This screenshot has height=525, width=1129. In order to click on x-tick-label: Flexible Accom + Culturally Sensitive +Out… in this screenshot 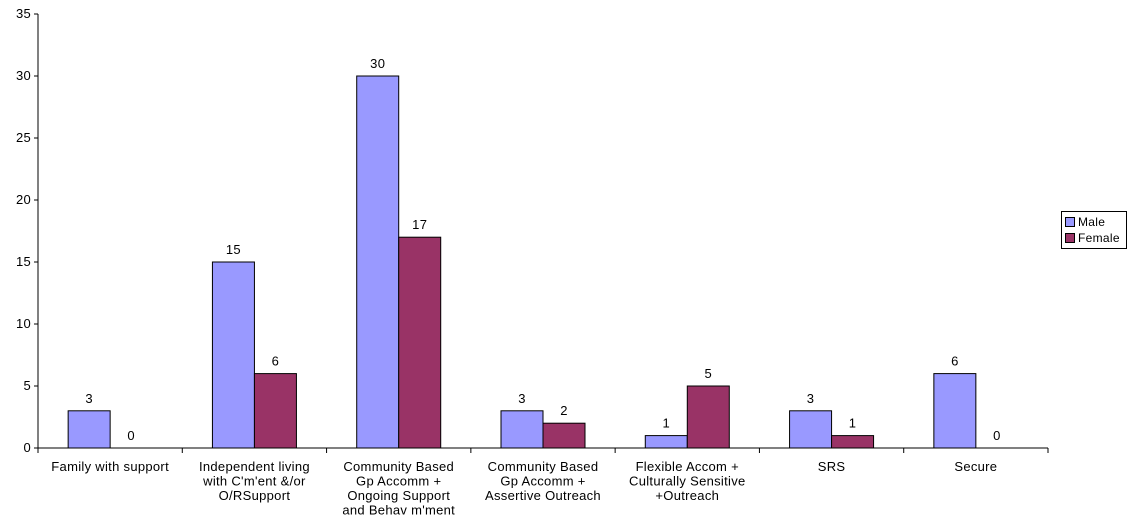, I will do `click(687, 481)`.